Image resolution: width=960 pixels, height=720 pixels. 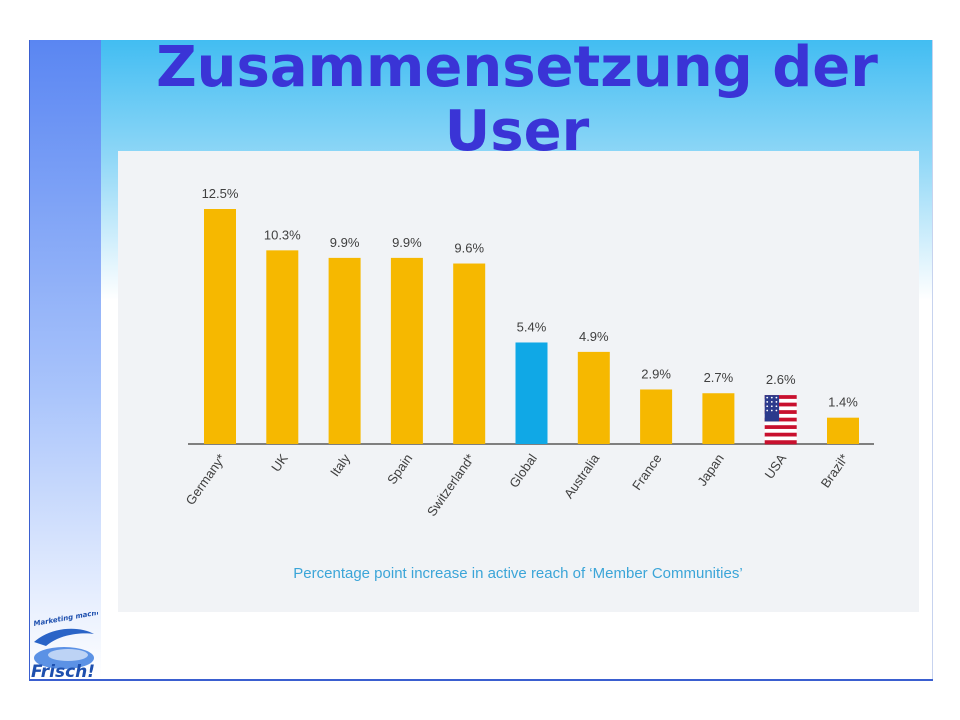 I want to click on category-label: UK, so click(x=279, y=463).